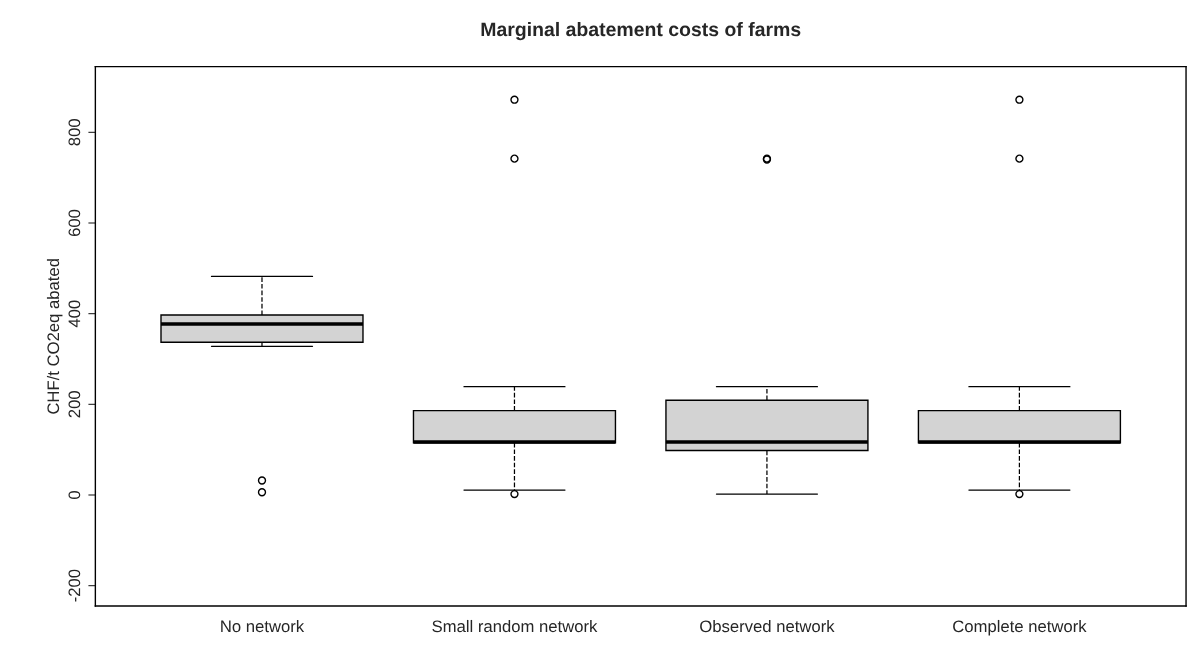  Describe the element at coordinates (515, 626) in the screenshot. I see `x-tick-label: Small random network` at that location.